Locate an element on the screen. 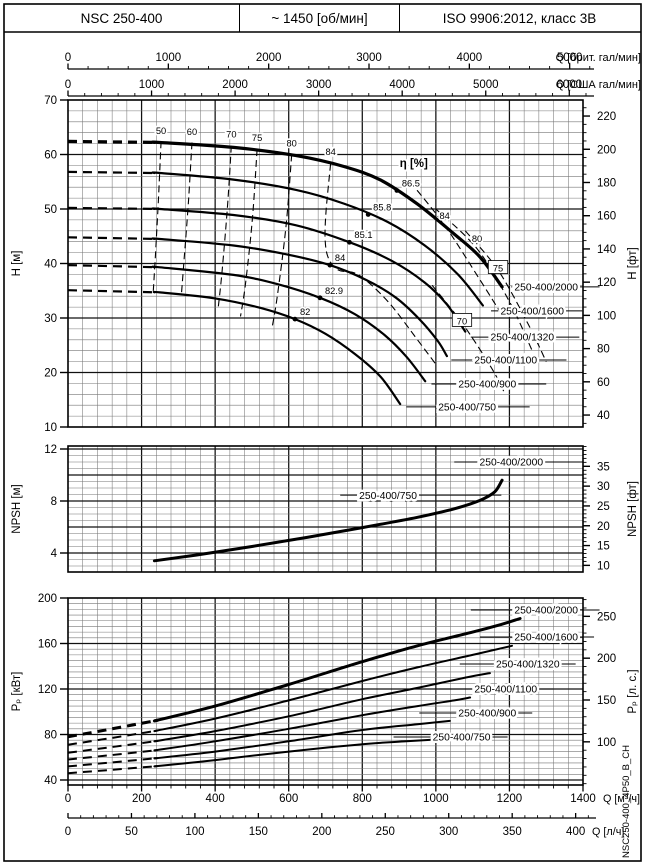 Image resolution: width=645 pixels, height=865 pixels. svg-text: 12 is located at coordinates (50, 450).